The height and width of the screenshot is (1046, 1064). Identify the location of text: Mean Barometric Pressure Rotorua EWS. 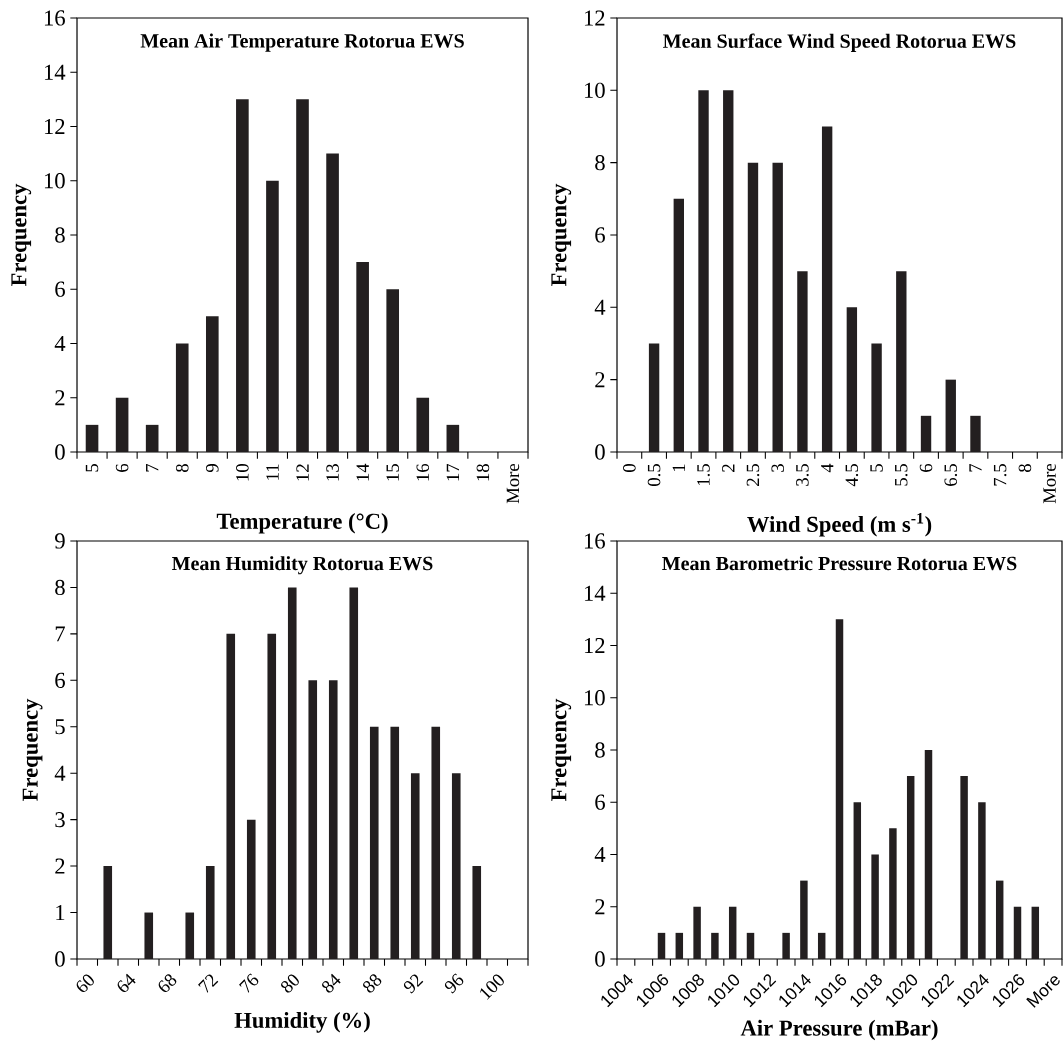
(839, 563).